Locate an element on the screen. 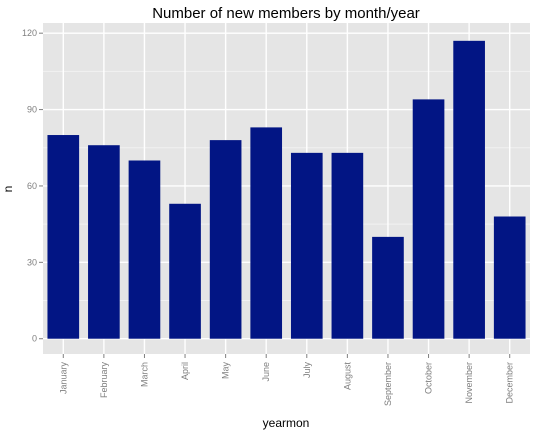 This screenshot has height=436, width=538. y-axis: 0 30 60 90 120 is located at coordinates (32, 186).